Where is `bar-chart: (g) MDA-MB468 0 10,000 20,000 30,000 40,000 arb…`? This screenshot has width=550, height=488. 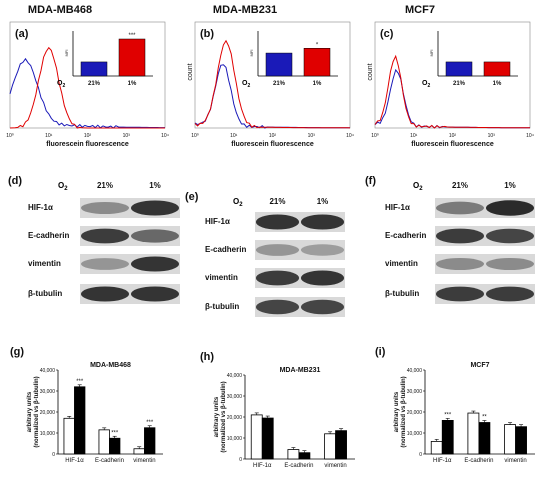 bar-chart: (g) MDA-MB468 0 10,000 20,000 30,000 40,000 arb… is located at coordinates (86, 405).